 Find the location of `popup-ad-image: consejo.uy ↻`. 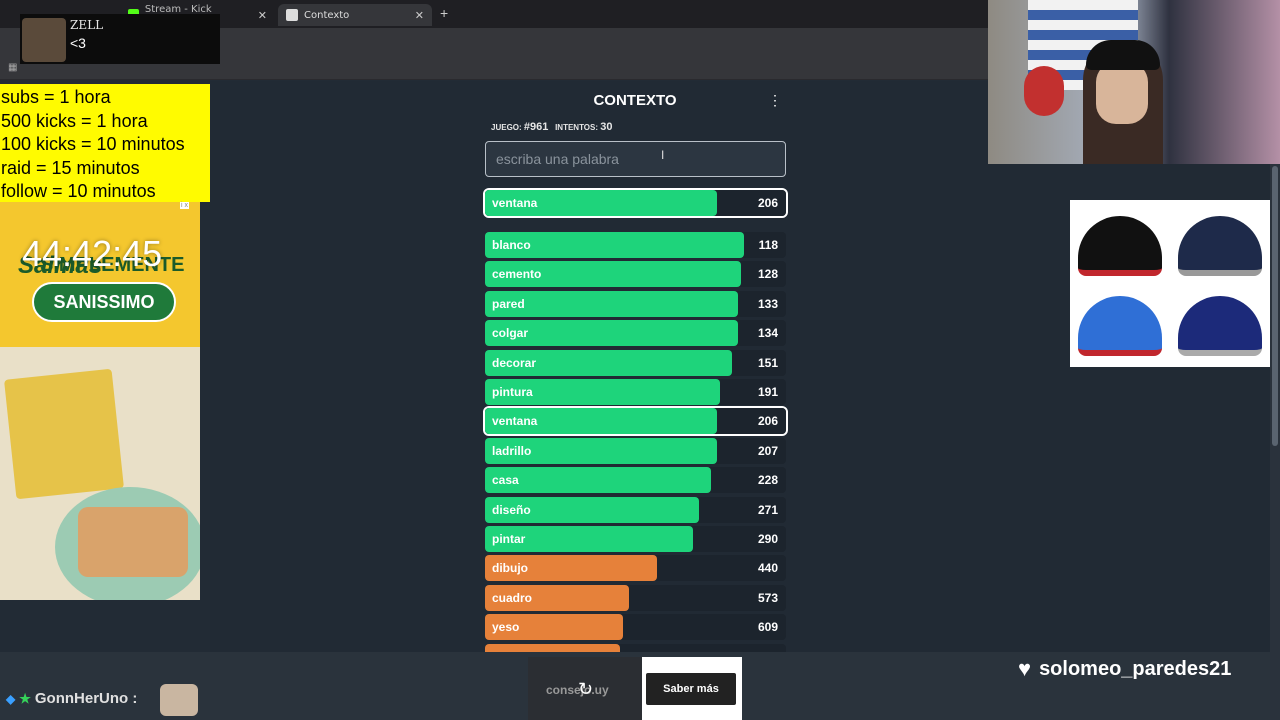

popup-ad-image: consejo.uy ↻ is located at coordinates (585, 688).